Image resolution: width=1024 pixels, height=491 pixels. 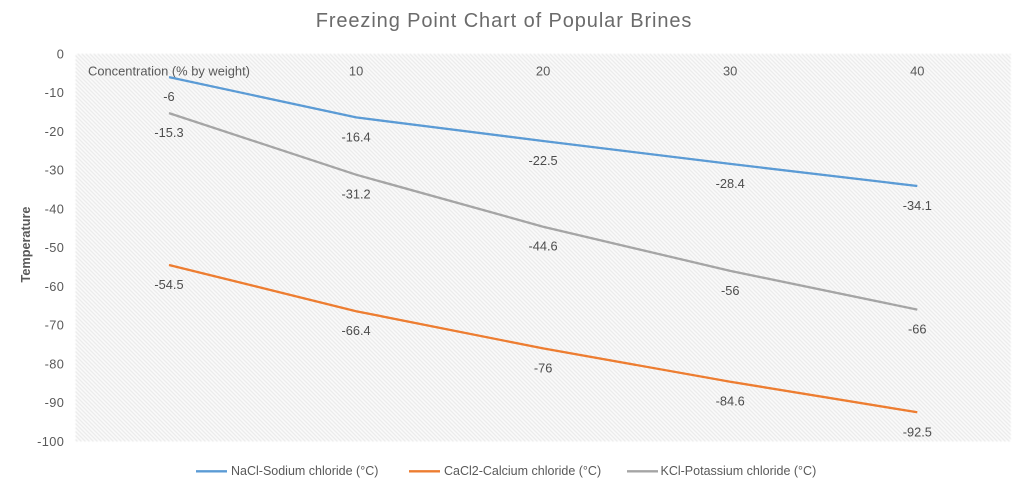 I want to click on svg-text: Concentration (% by weight), so click(x=169, y=70).